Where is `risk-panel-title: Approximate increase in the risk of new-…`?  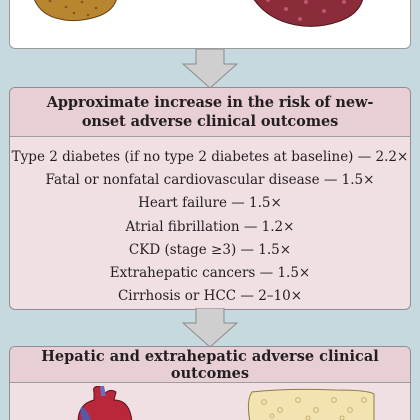 risk-panel-title: Approximate increase in the risk of new-… is located at coordinates (210, 112).